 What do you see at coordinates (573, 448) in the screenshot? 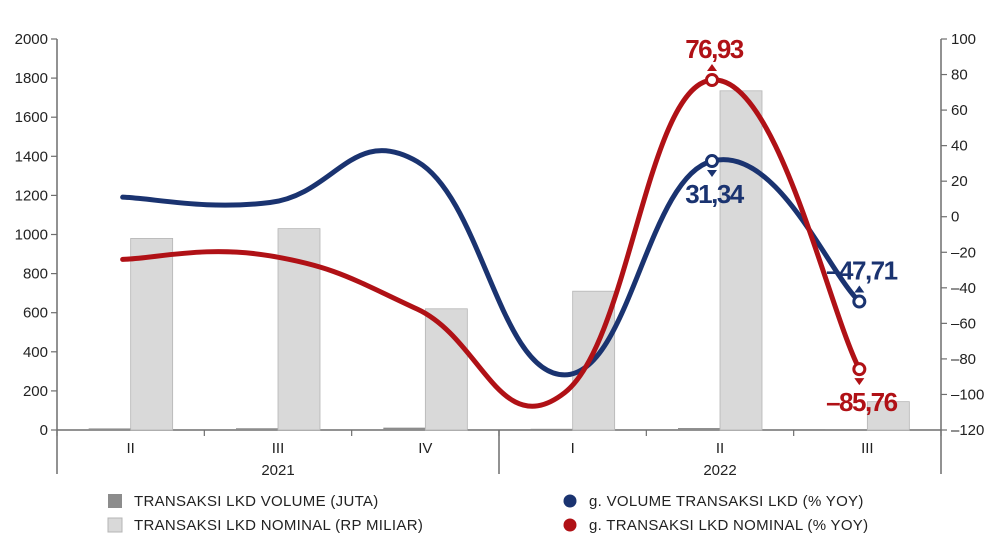
I see `category-label: I` at bounding box center [573, 448].